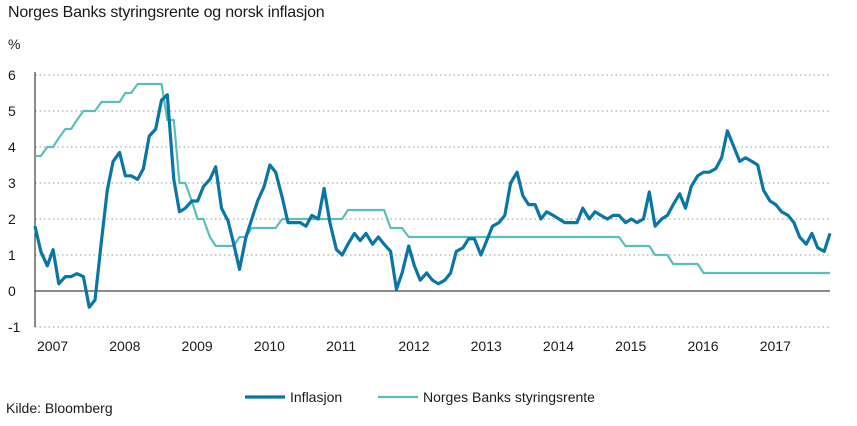 The width and height of the screenshot is (857, 426). Describe the element at coordinates (12, 147) in the screenshot. I see `y-tick-label: 4` at that location.